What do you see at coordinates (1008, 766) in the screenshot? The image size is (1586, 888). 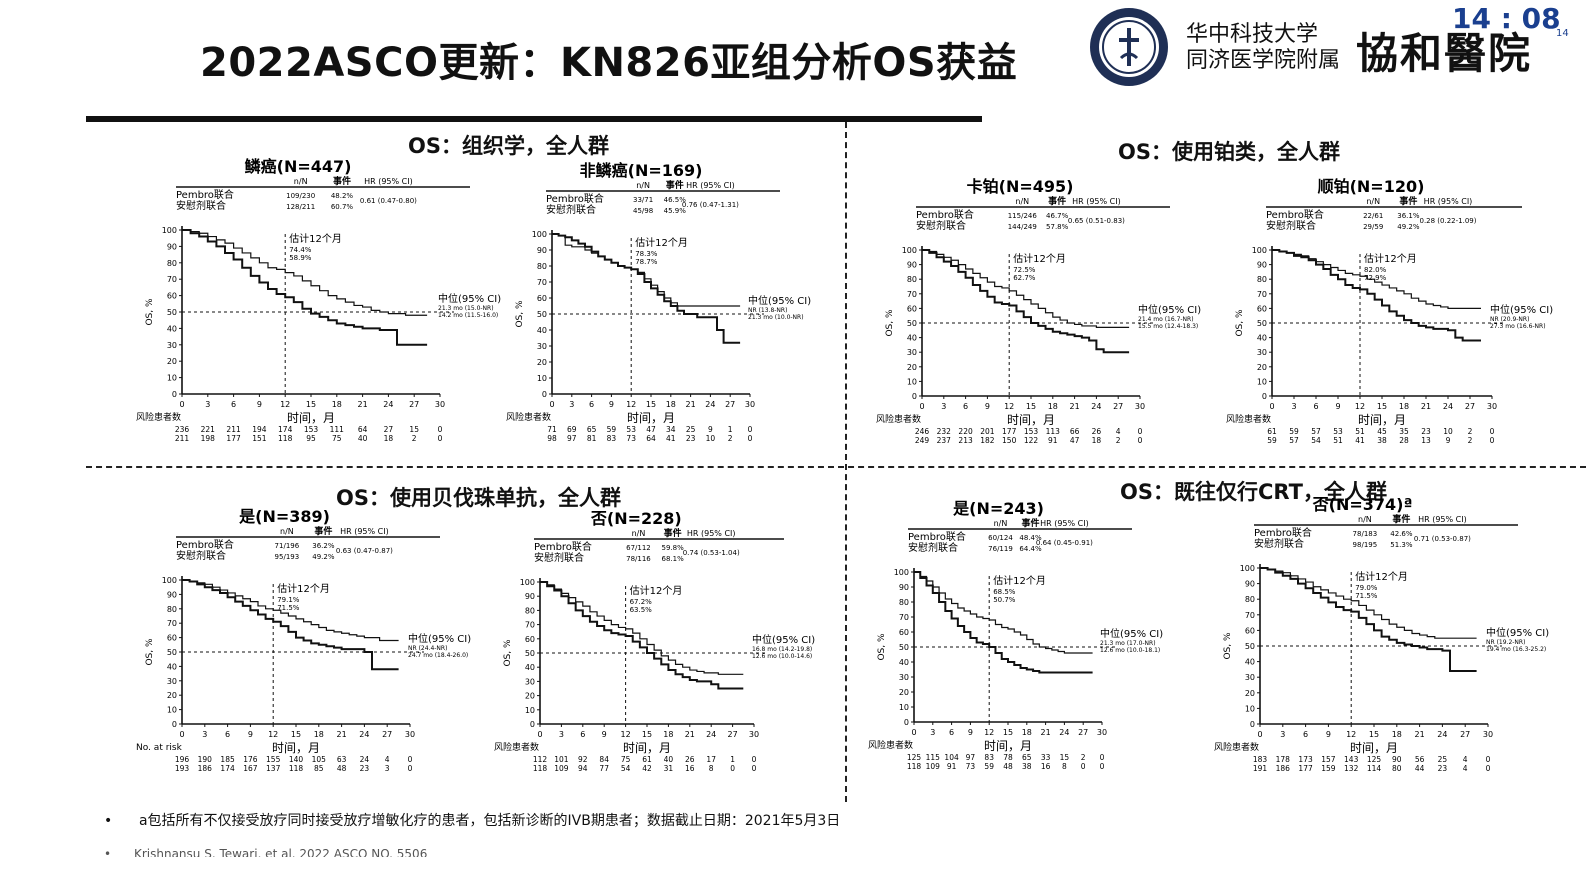 I see `risk-count: 48` at bounding box center [1008, 766].